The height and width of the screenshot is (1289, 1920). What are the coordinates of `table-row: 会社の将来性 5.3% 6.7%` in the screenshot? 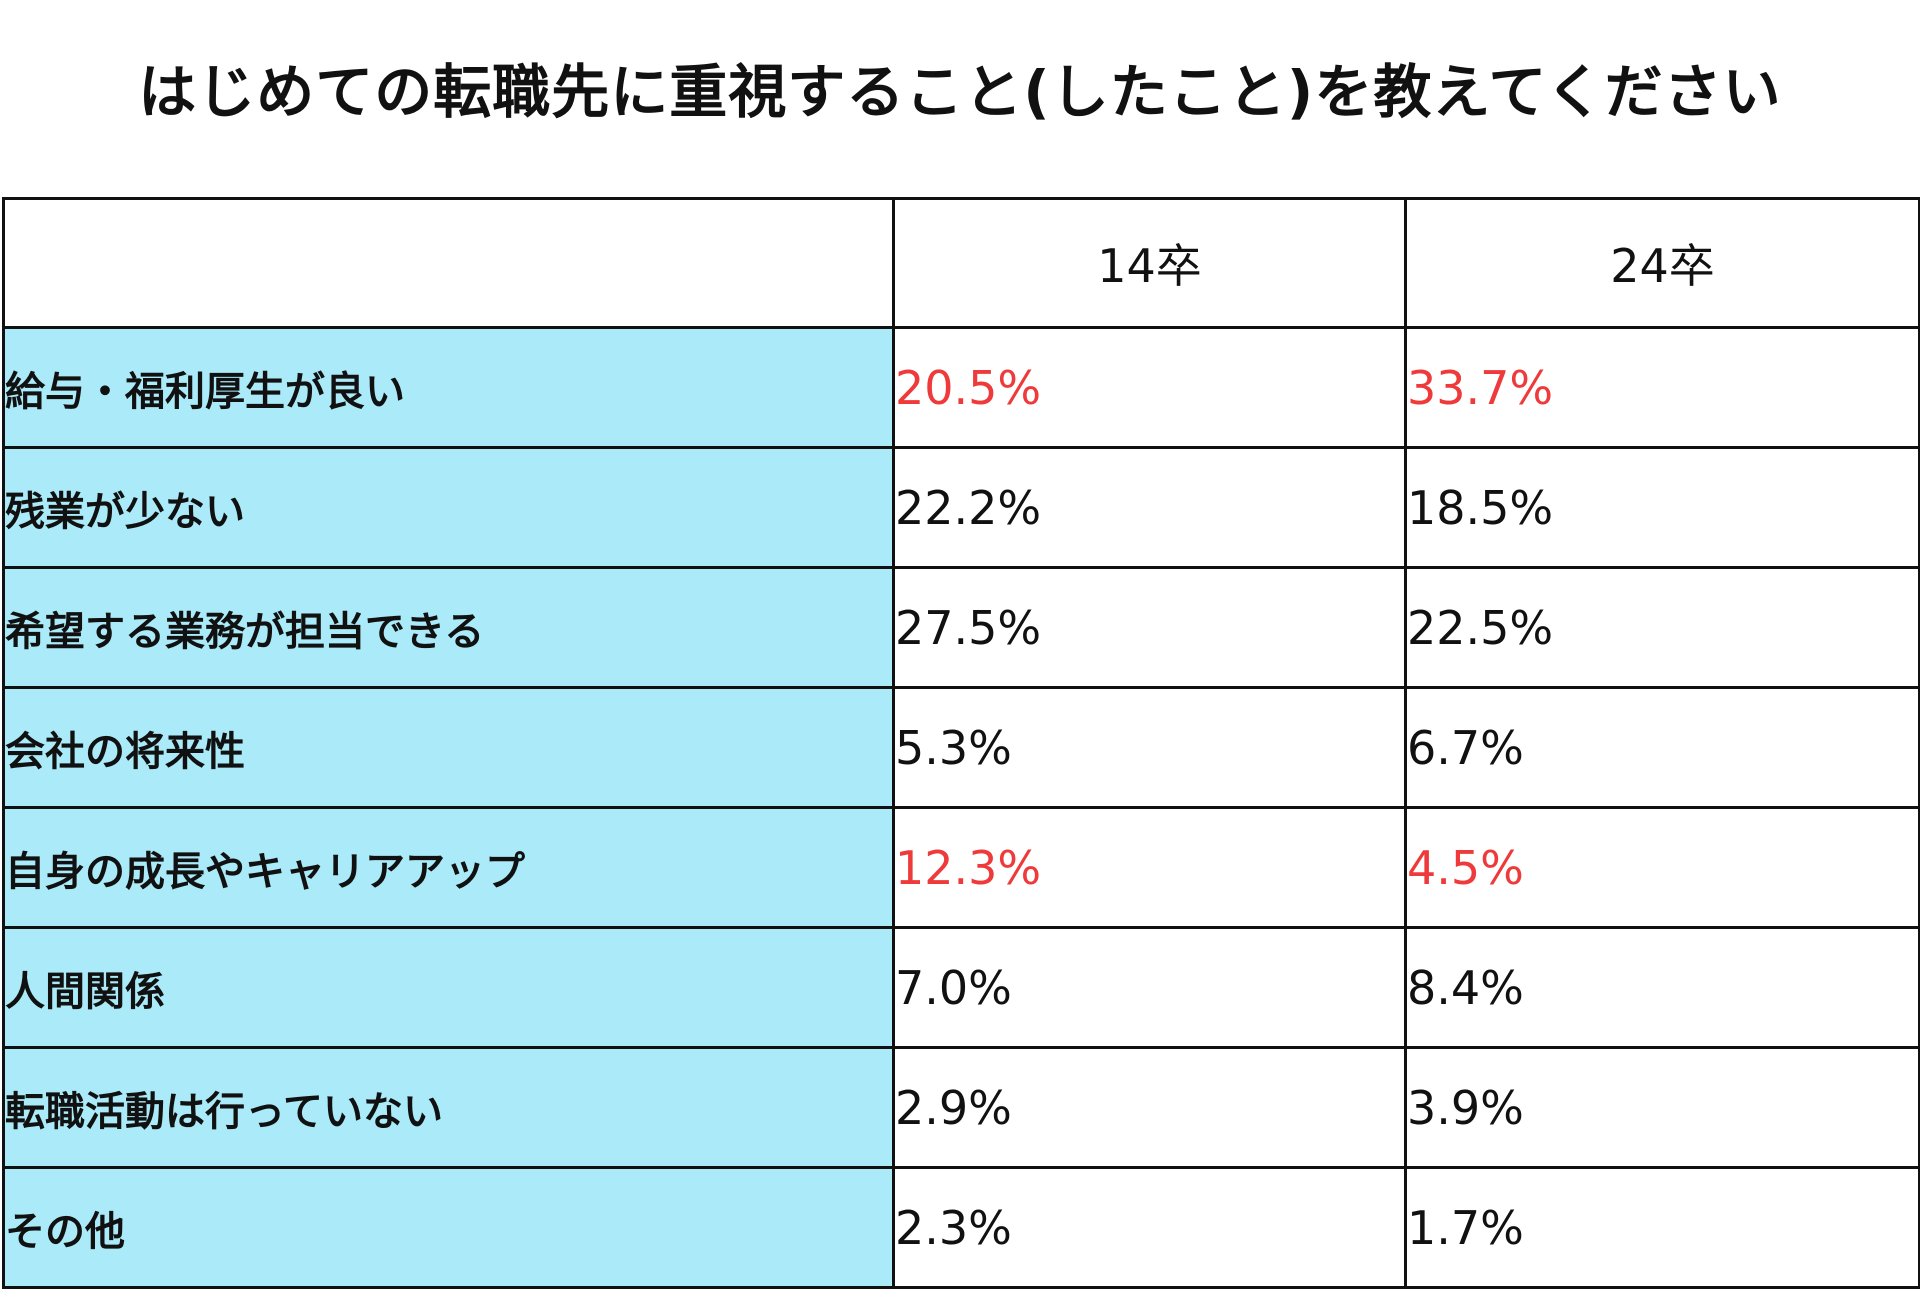 It's located at (961, 747).